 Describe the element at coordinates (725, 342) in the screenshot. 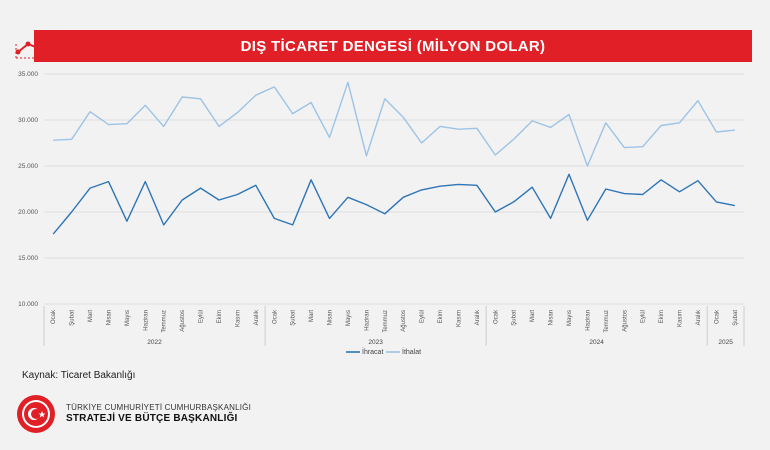

I see `year-label: 2025` at that location.